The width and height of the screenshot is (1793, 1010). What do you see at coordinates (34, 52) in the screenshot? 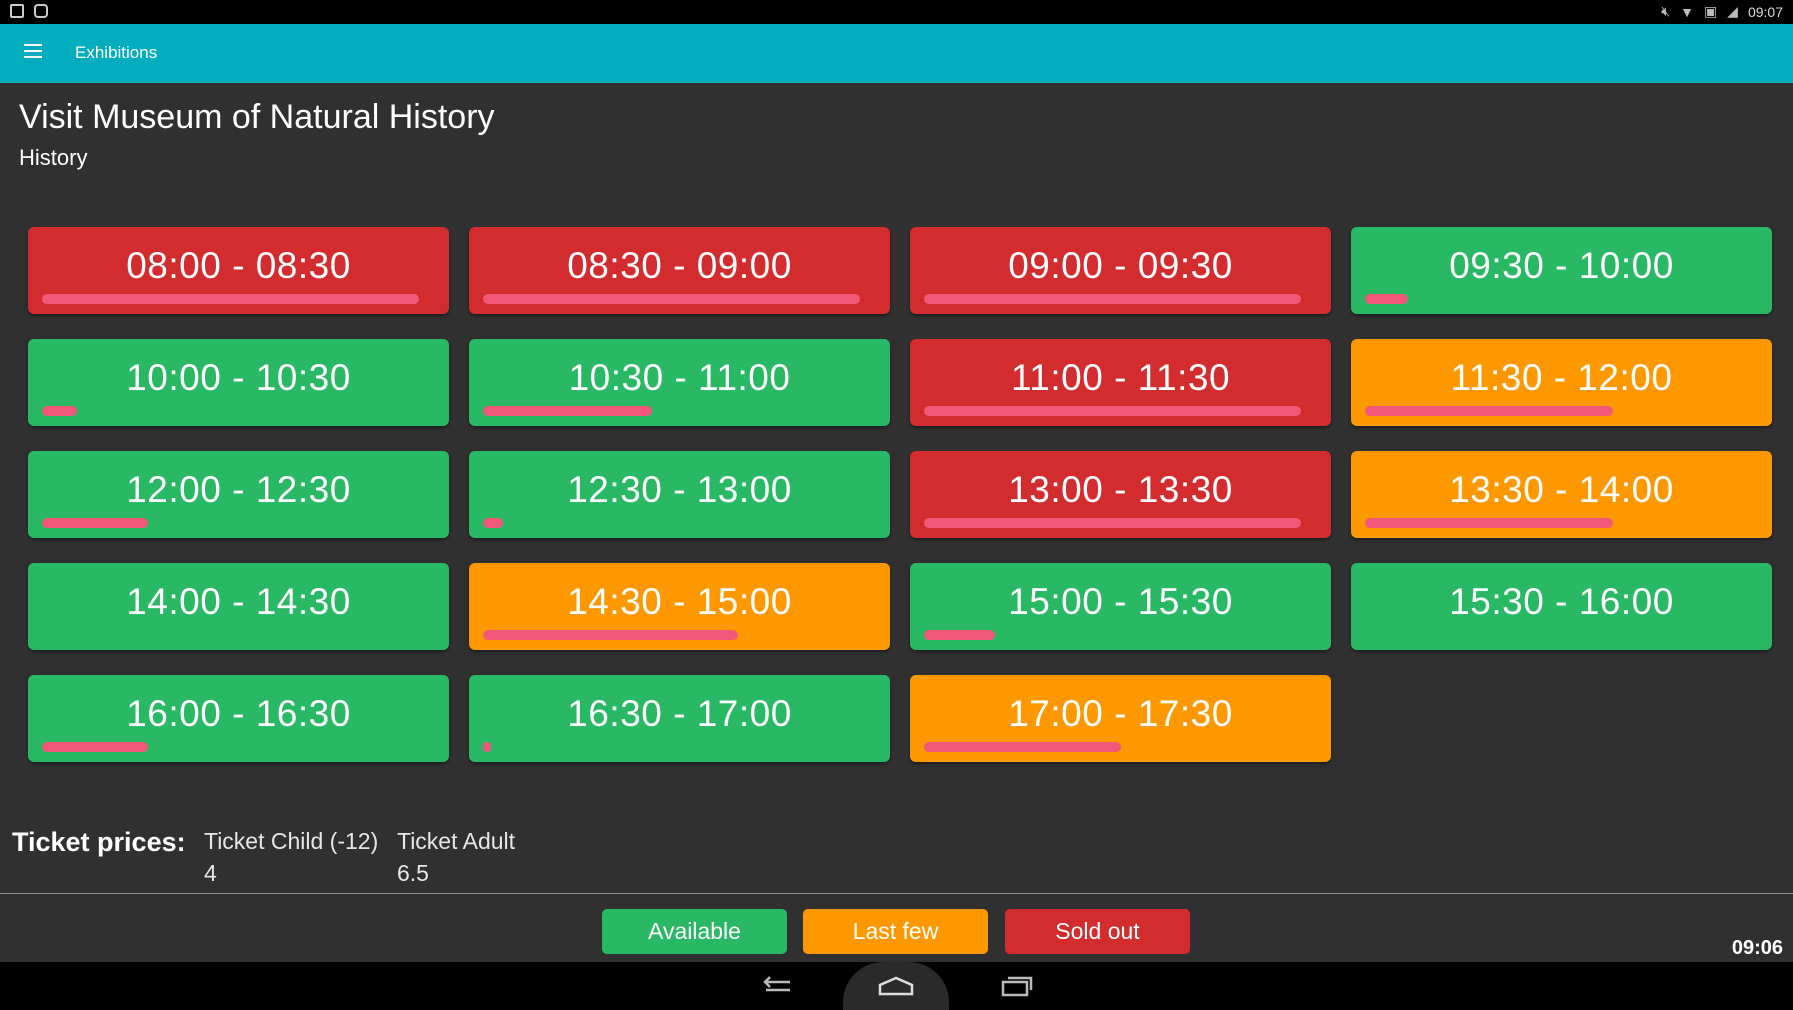
I see `menu-icon` at bounding box center [34, 52].